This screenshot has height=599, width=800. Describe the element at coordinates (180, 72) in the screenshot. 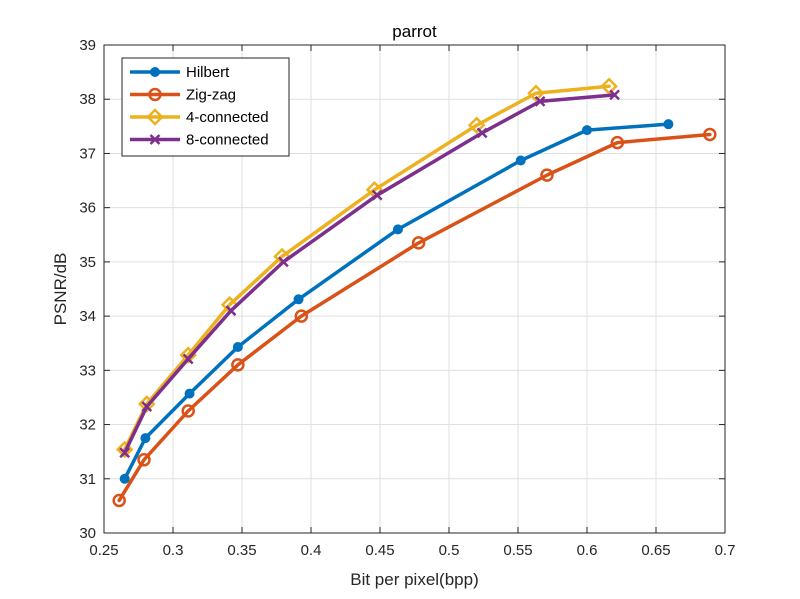

I see `legend-item-hilbert: Hilbert` at that location.